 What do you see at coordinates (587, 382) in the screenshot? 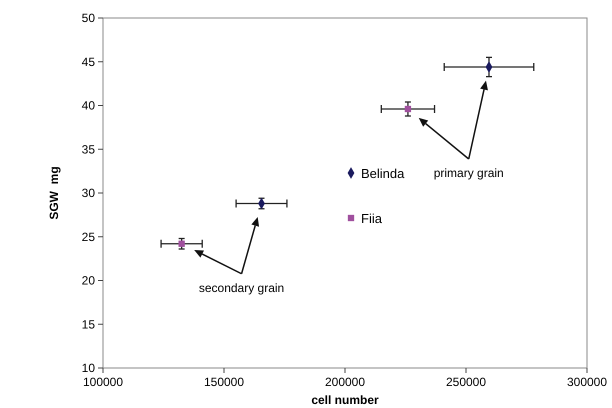
I see `x-tick-label: 300000` at bounding box center [587, 382].